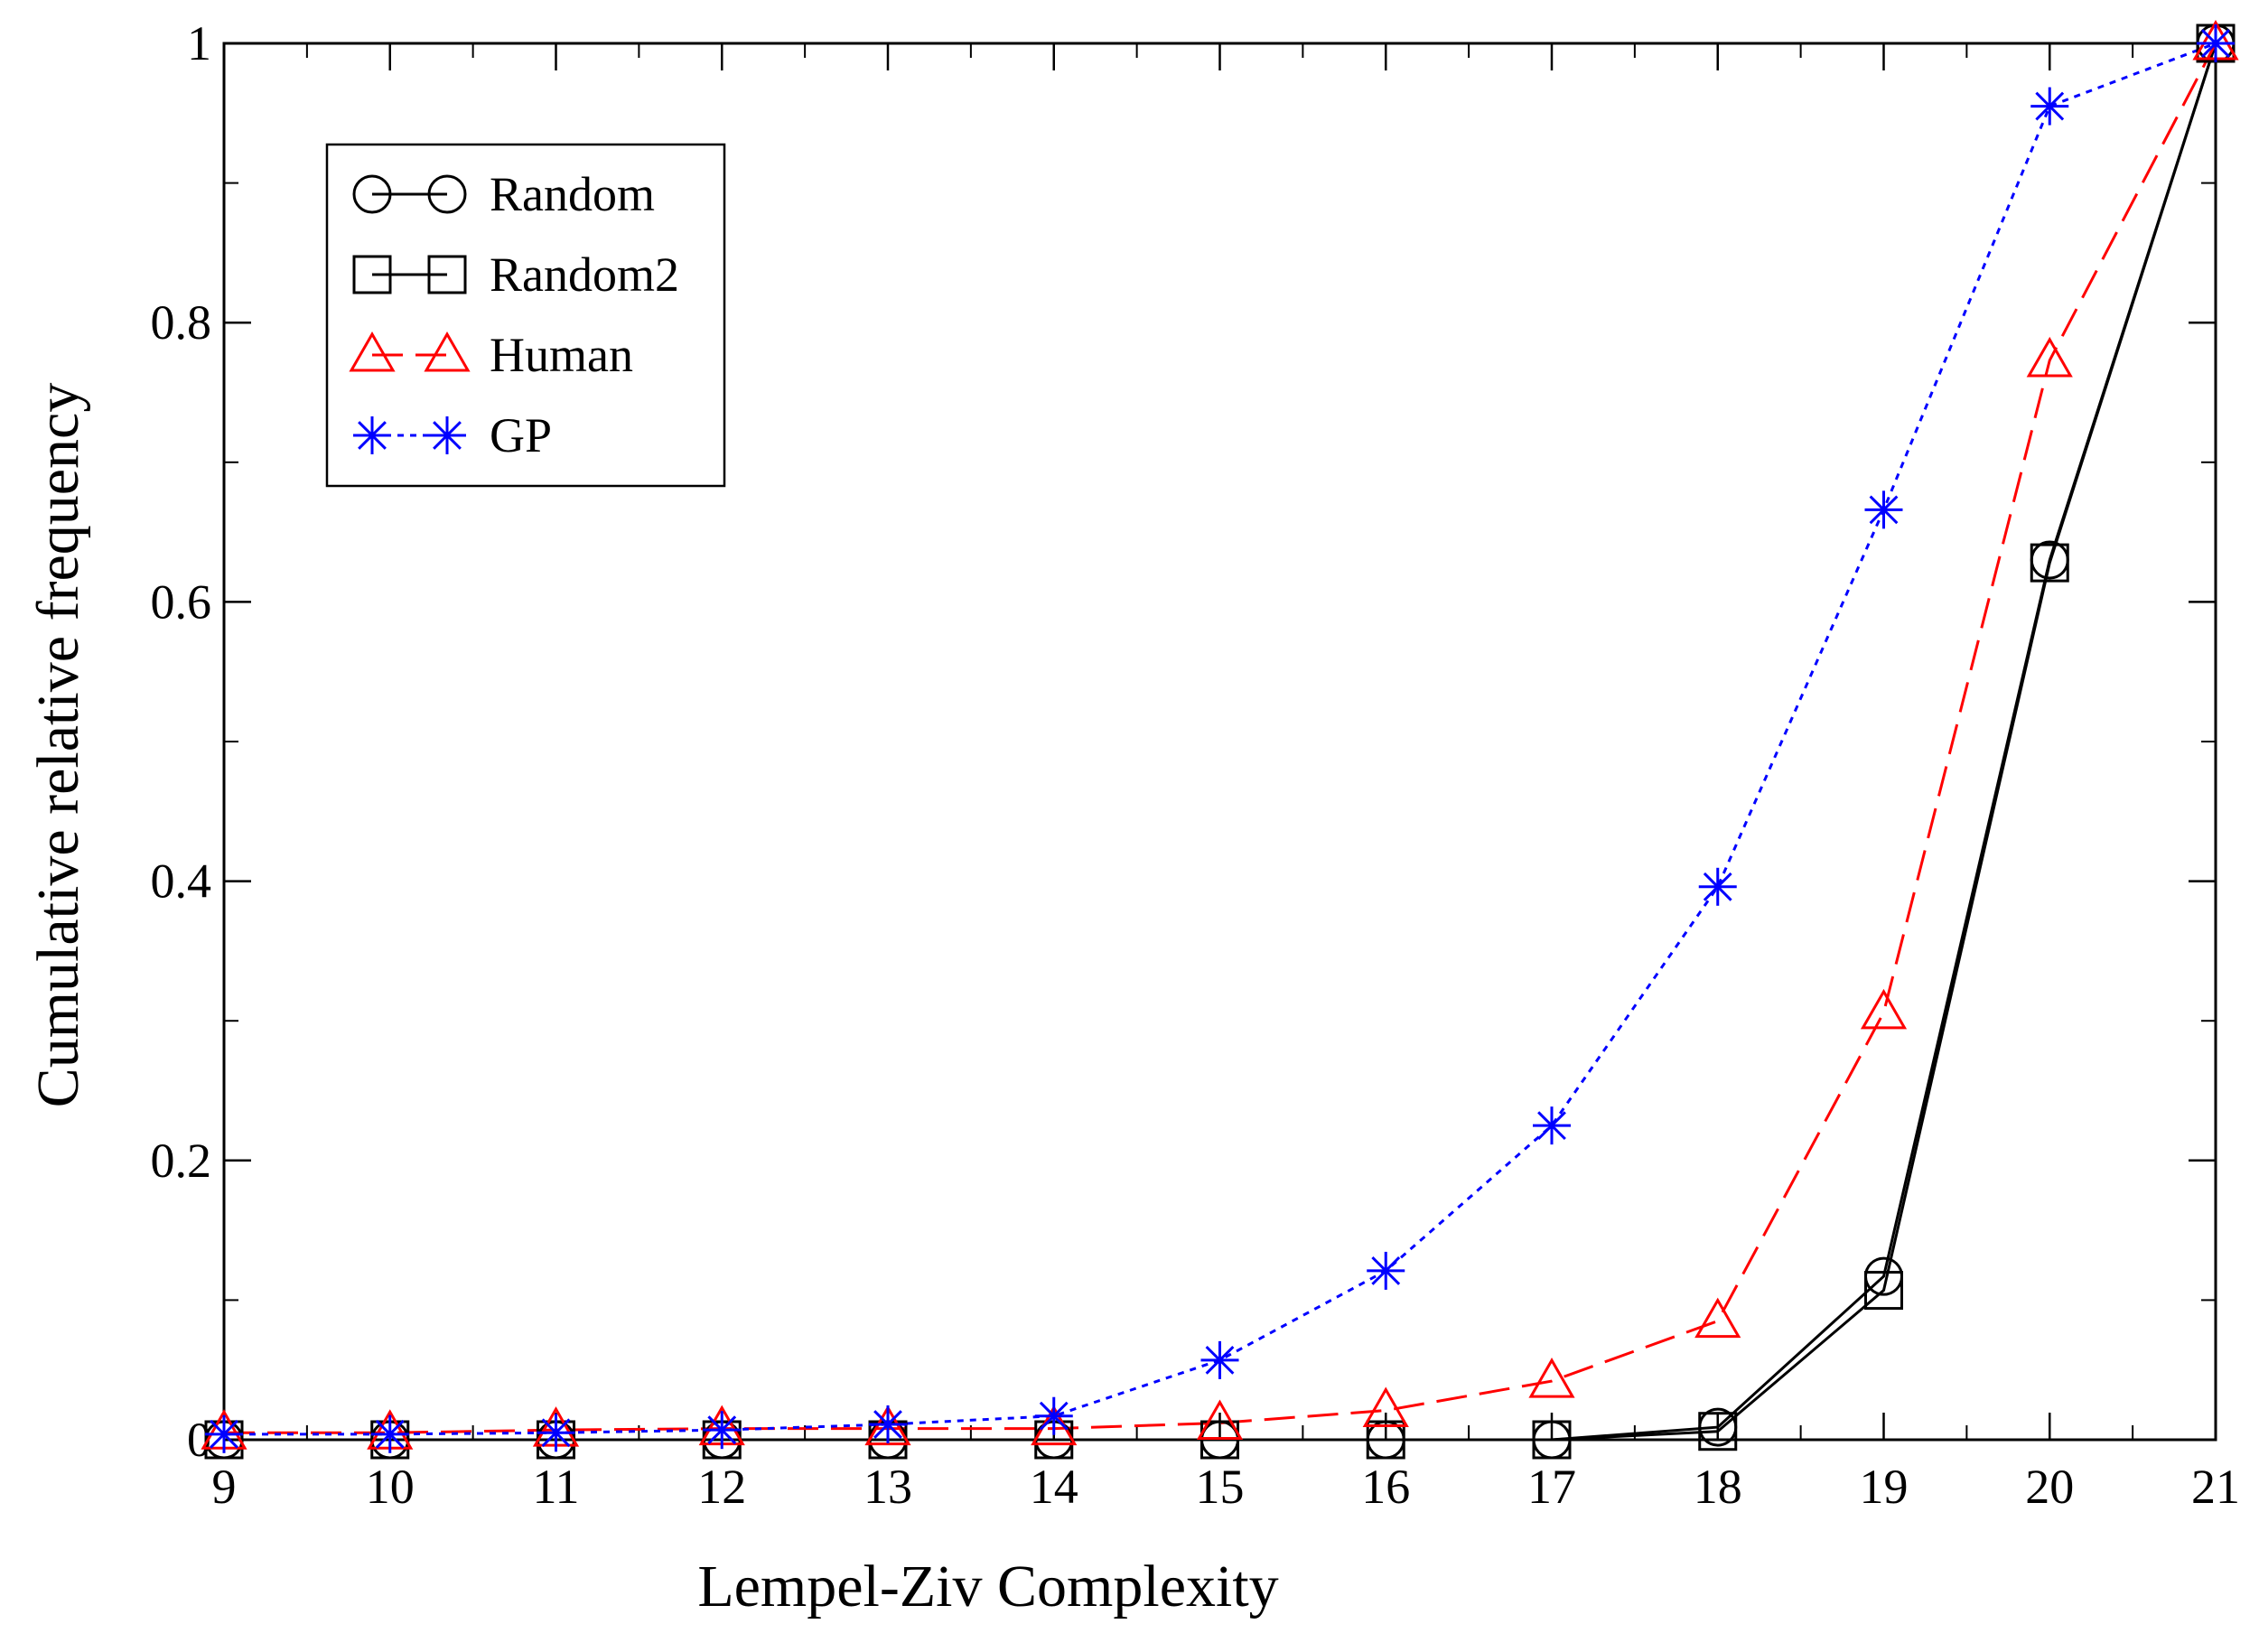  What do you see at coordinates (988, 1586) in the screenshot?
I see `x-axis-label: Lempel-Ziv Complexity` at bounding box center [988, 1586].